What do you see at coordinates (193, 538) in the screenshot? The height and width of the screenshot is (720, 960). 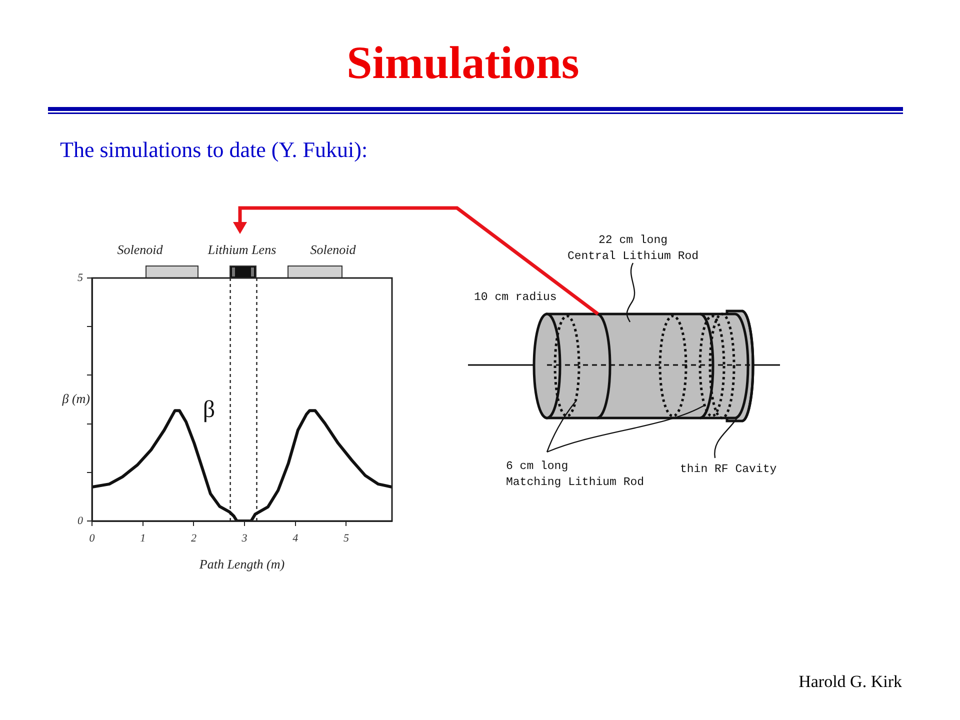 I see `x-tick-label: 2` at bounding box center [193, 538].